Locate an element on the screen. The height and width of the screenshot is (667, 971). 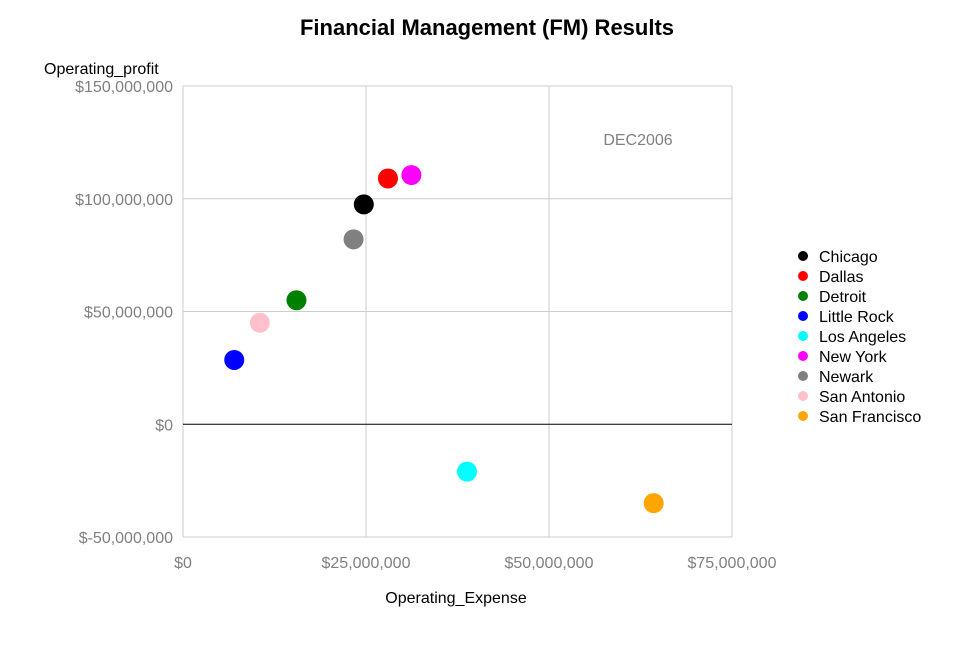
legend-marker-new-york is located at coordinates (803, 356).